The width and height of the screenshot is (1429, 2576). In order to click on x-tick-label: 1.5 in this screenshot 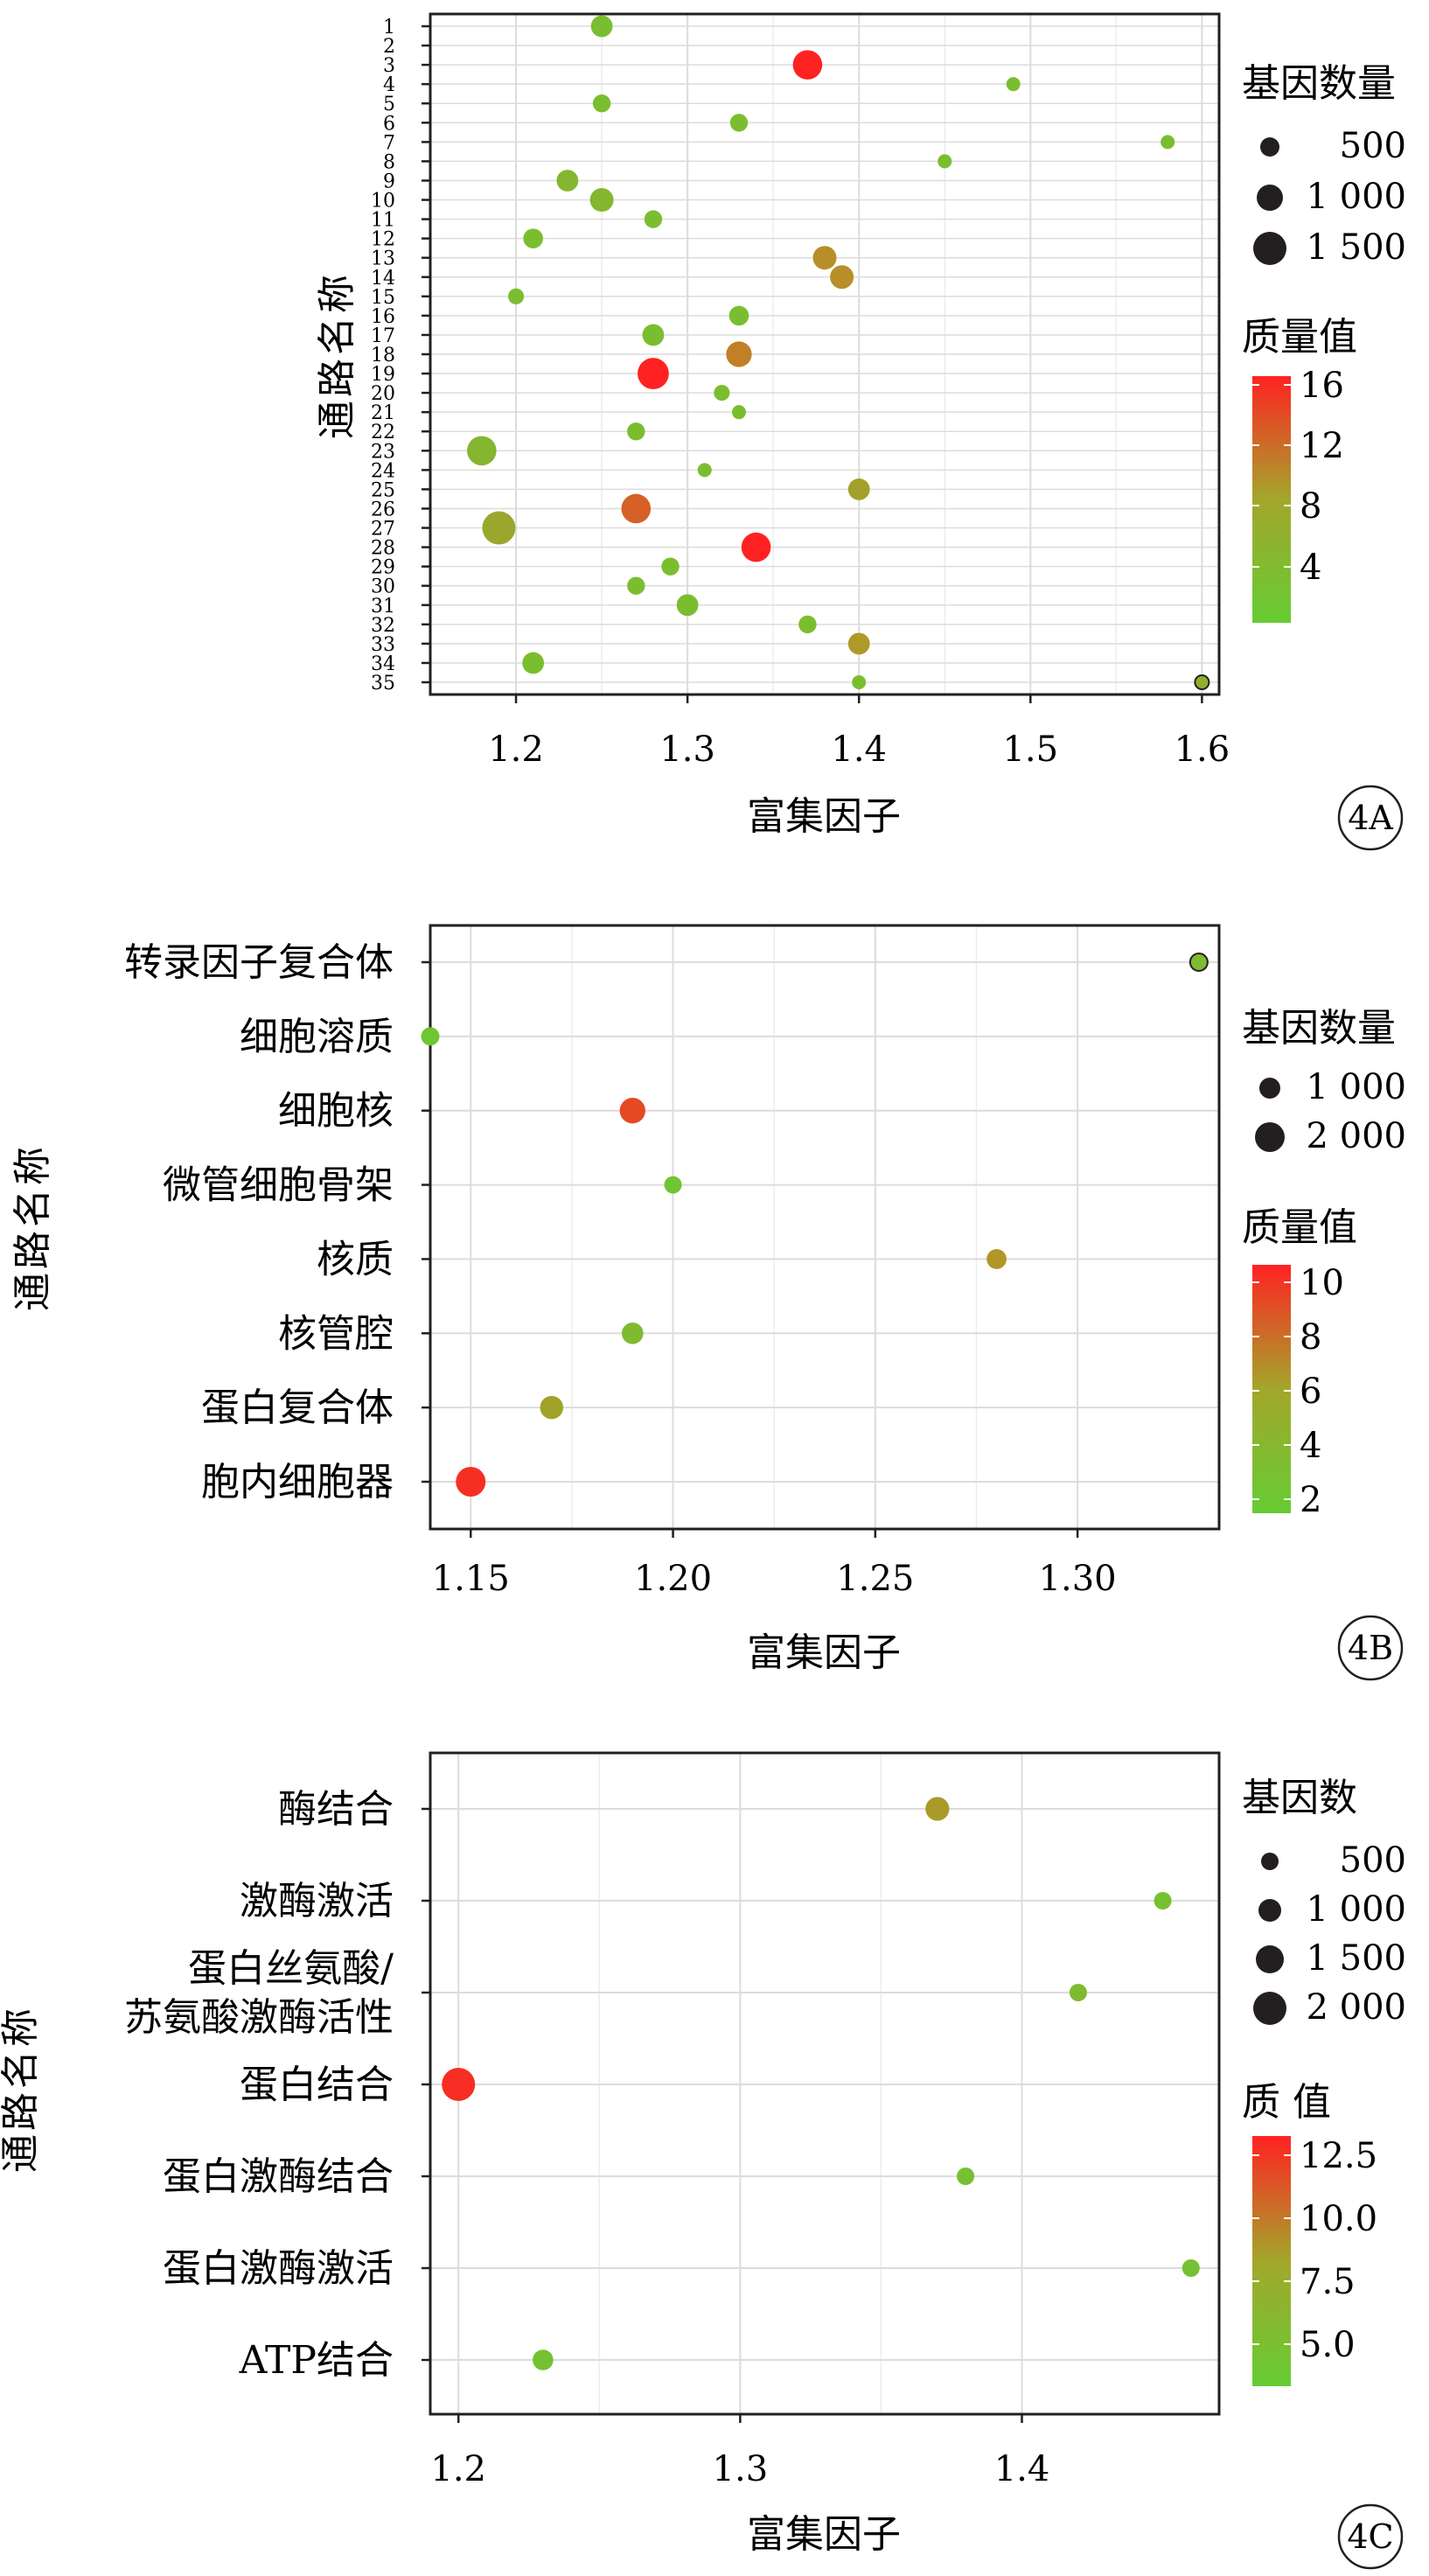, I will do `click(1030, 750)`.